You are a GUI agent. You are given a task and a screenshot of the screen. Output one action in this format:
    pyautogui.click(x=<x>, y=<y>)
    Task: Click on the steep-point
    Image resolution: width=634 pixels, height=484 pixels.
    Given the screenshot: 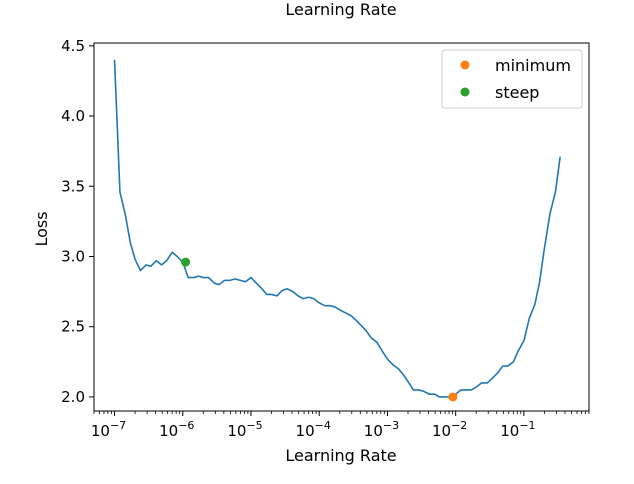 What is the action you would take?
    pyautogui.click(x=186, y=262)
    